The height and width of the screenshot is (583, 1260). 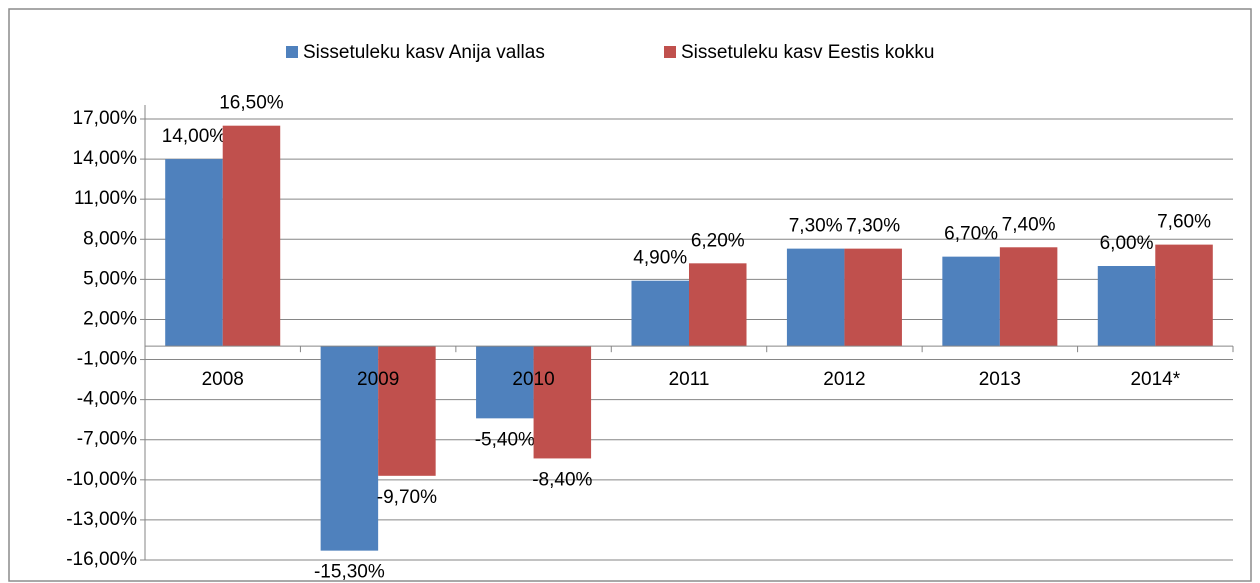 I want to click on data-label: 7,60%, so click(x=1184, y=222).